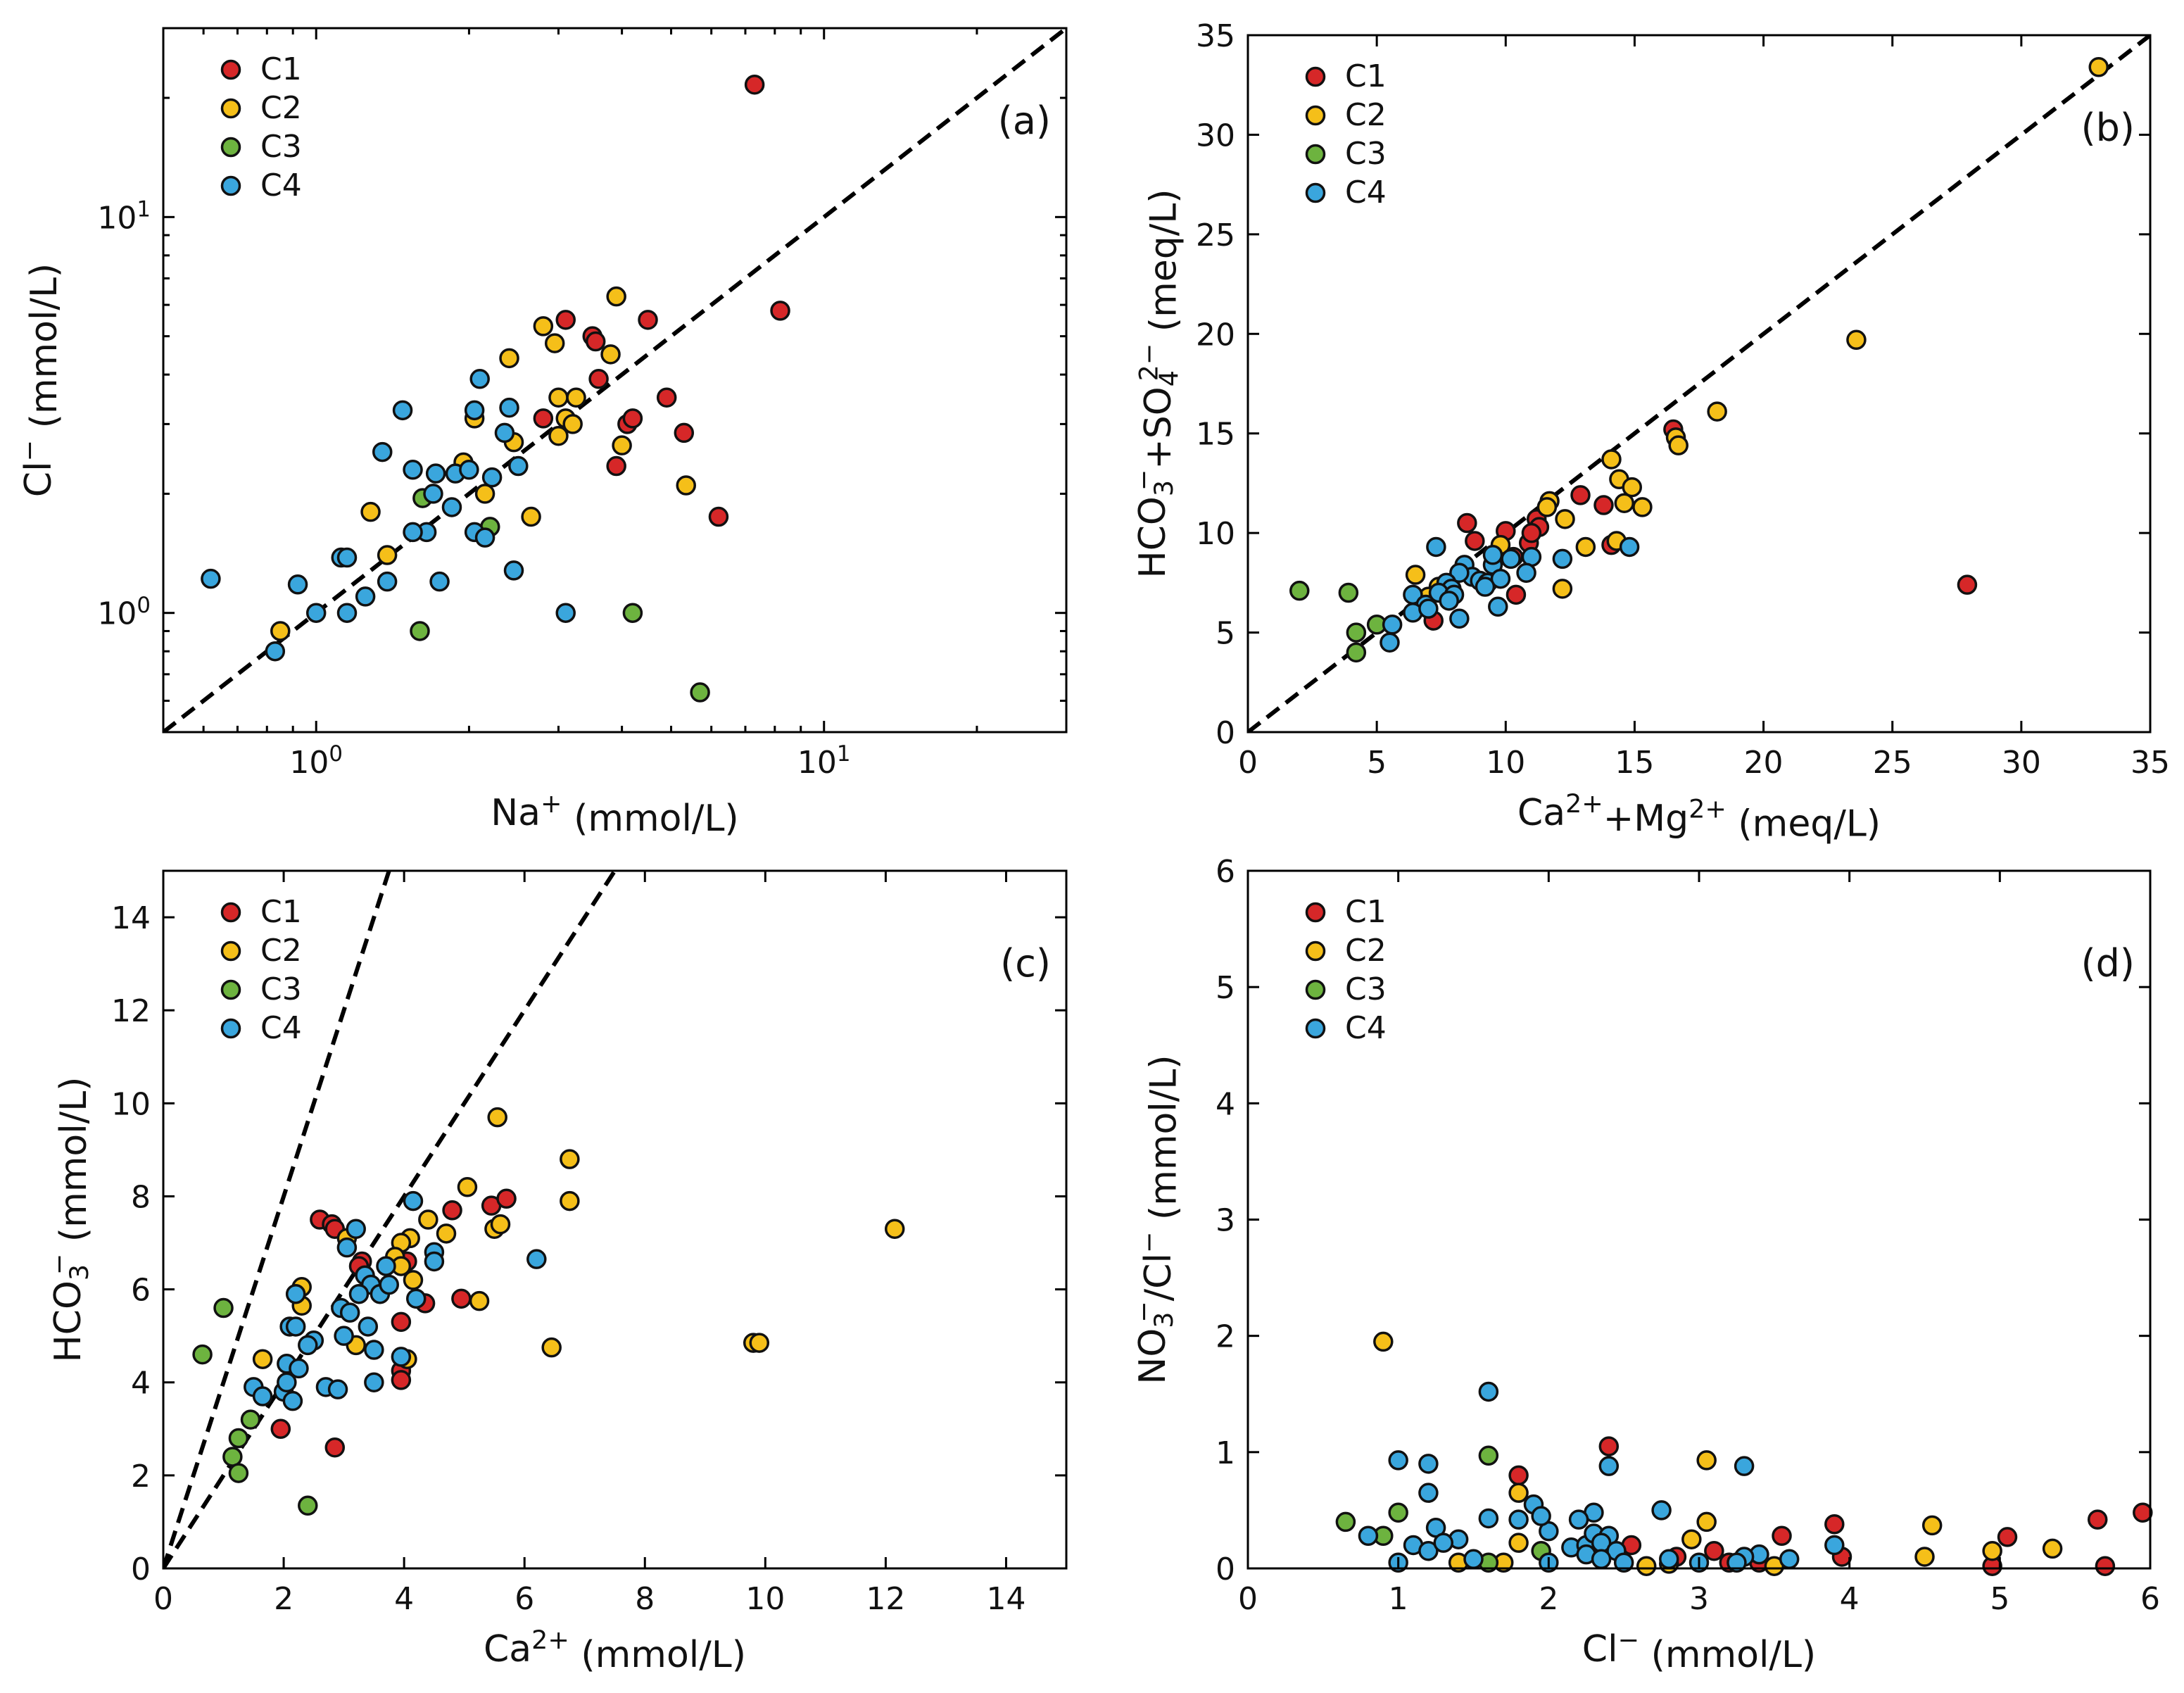  I want to click on x-tick-label-d: 5, so click(2000, 1599).